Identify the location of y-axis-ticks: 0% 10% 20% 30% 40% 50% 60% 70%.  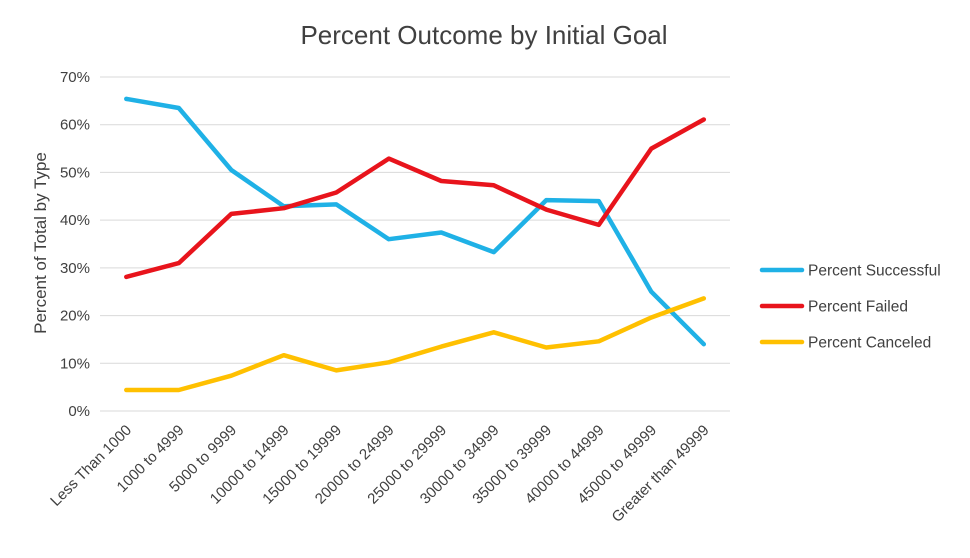
(75, 244).